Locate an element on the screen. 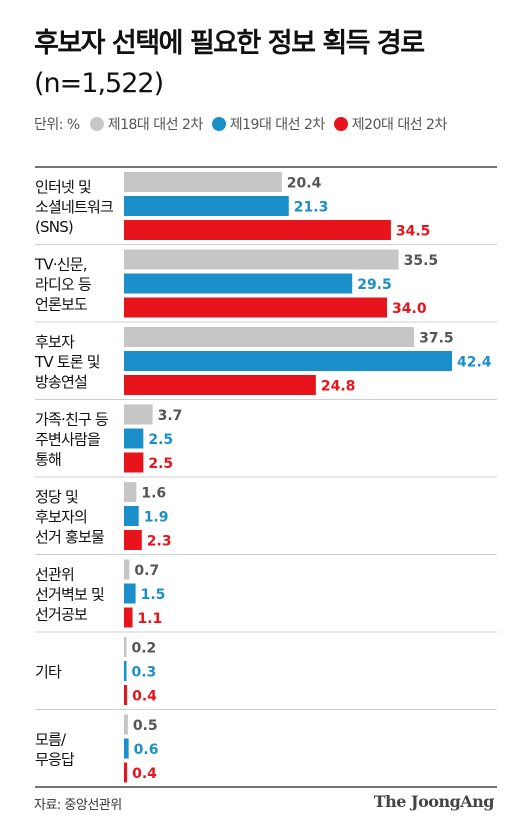 This screenshot has width=530, height=837. data-label: 0.6 is located at coordinates (146, 750).